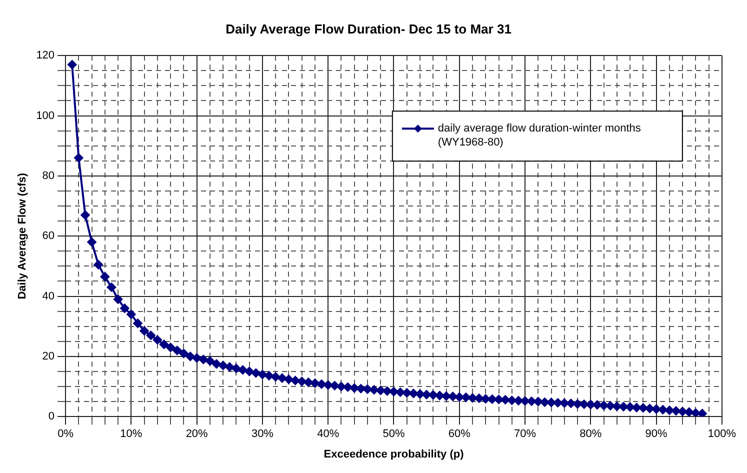 The width and height of the screenshot is (747, 473). What do you see at coordinates (393, 434) in the screenshot?
I see `x-tick-label: 50%` at bounding box center [393, 434].